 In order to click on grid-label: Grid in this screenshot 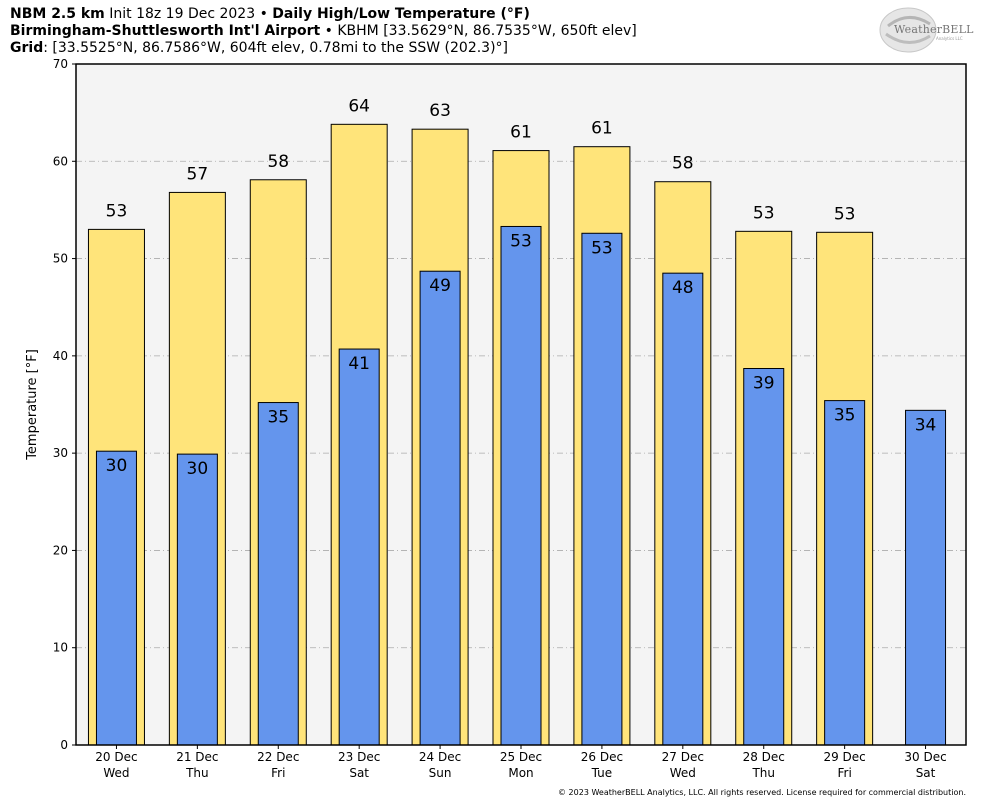, I will do `click(27, 48)`.